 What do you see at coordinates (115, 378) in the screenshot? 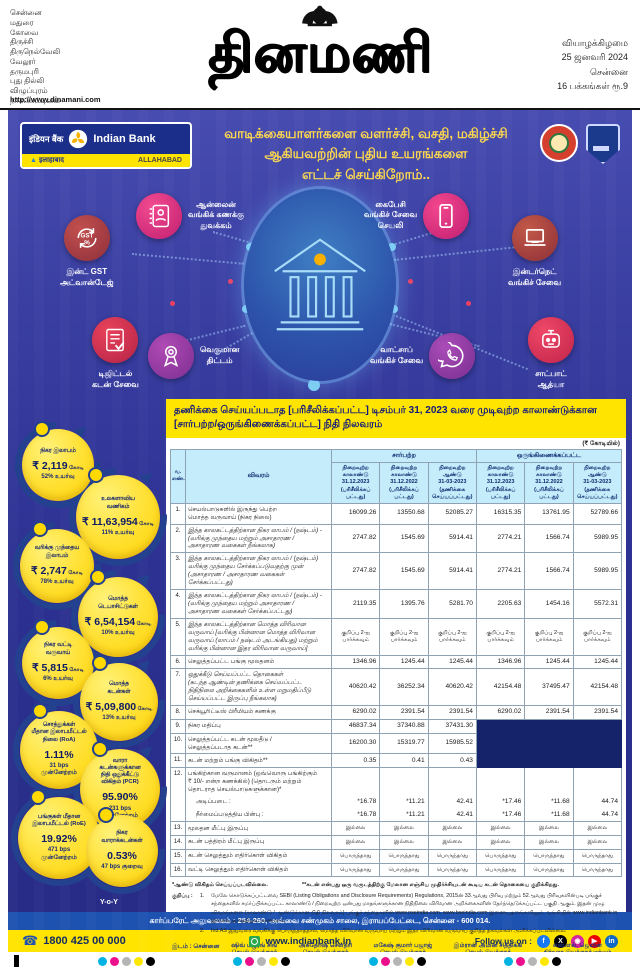
I see `service-label: டிஜிட்டல் கடன் சேவை` at bounding box center [115, 378].